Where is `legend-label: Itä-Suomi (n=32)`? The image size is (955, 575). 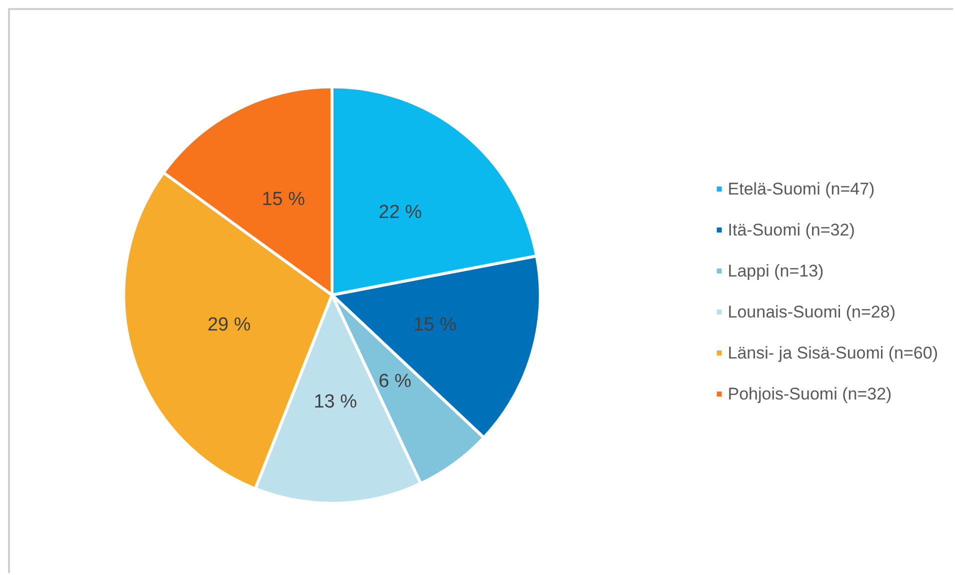 legend-label: Itä-Suomi (n=32) is located at coordinates (791, 230).